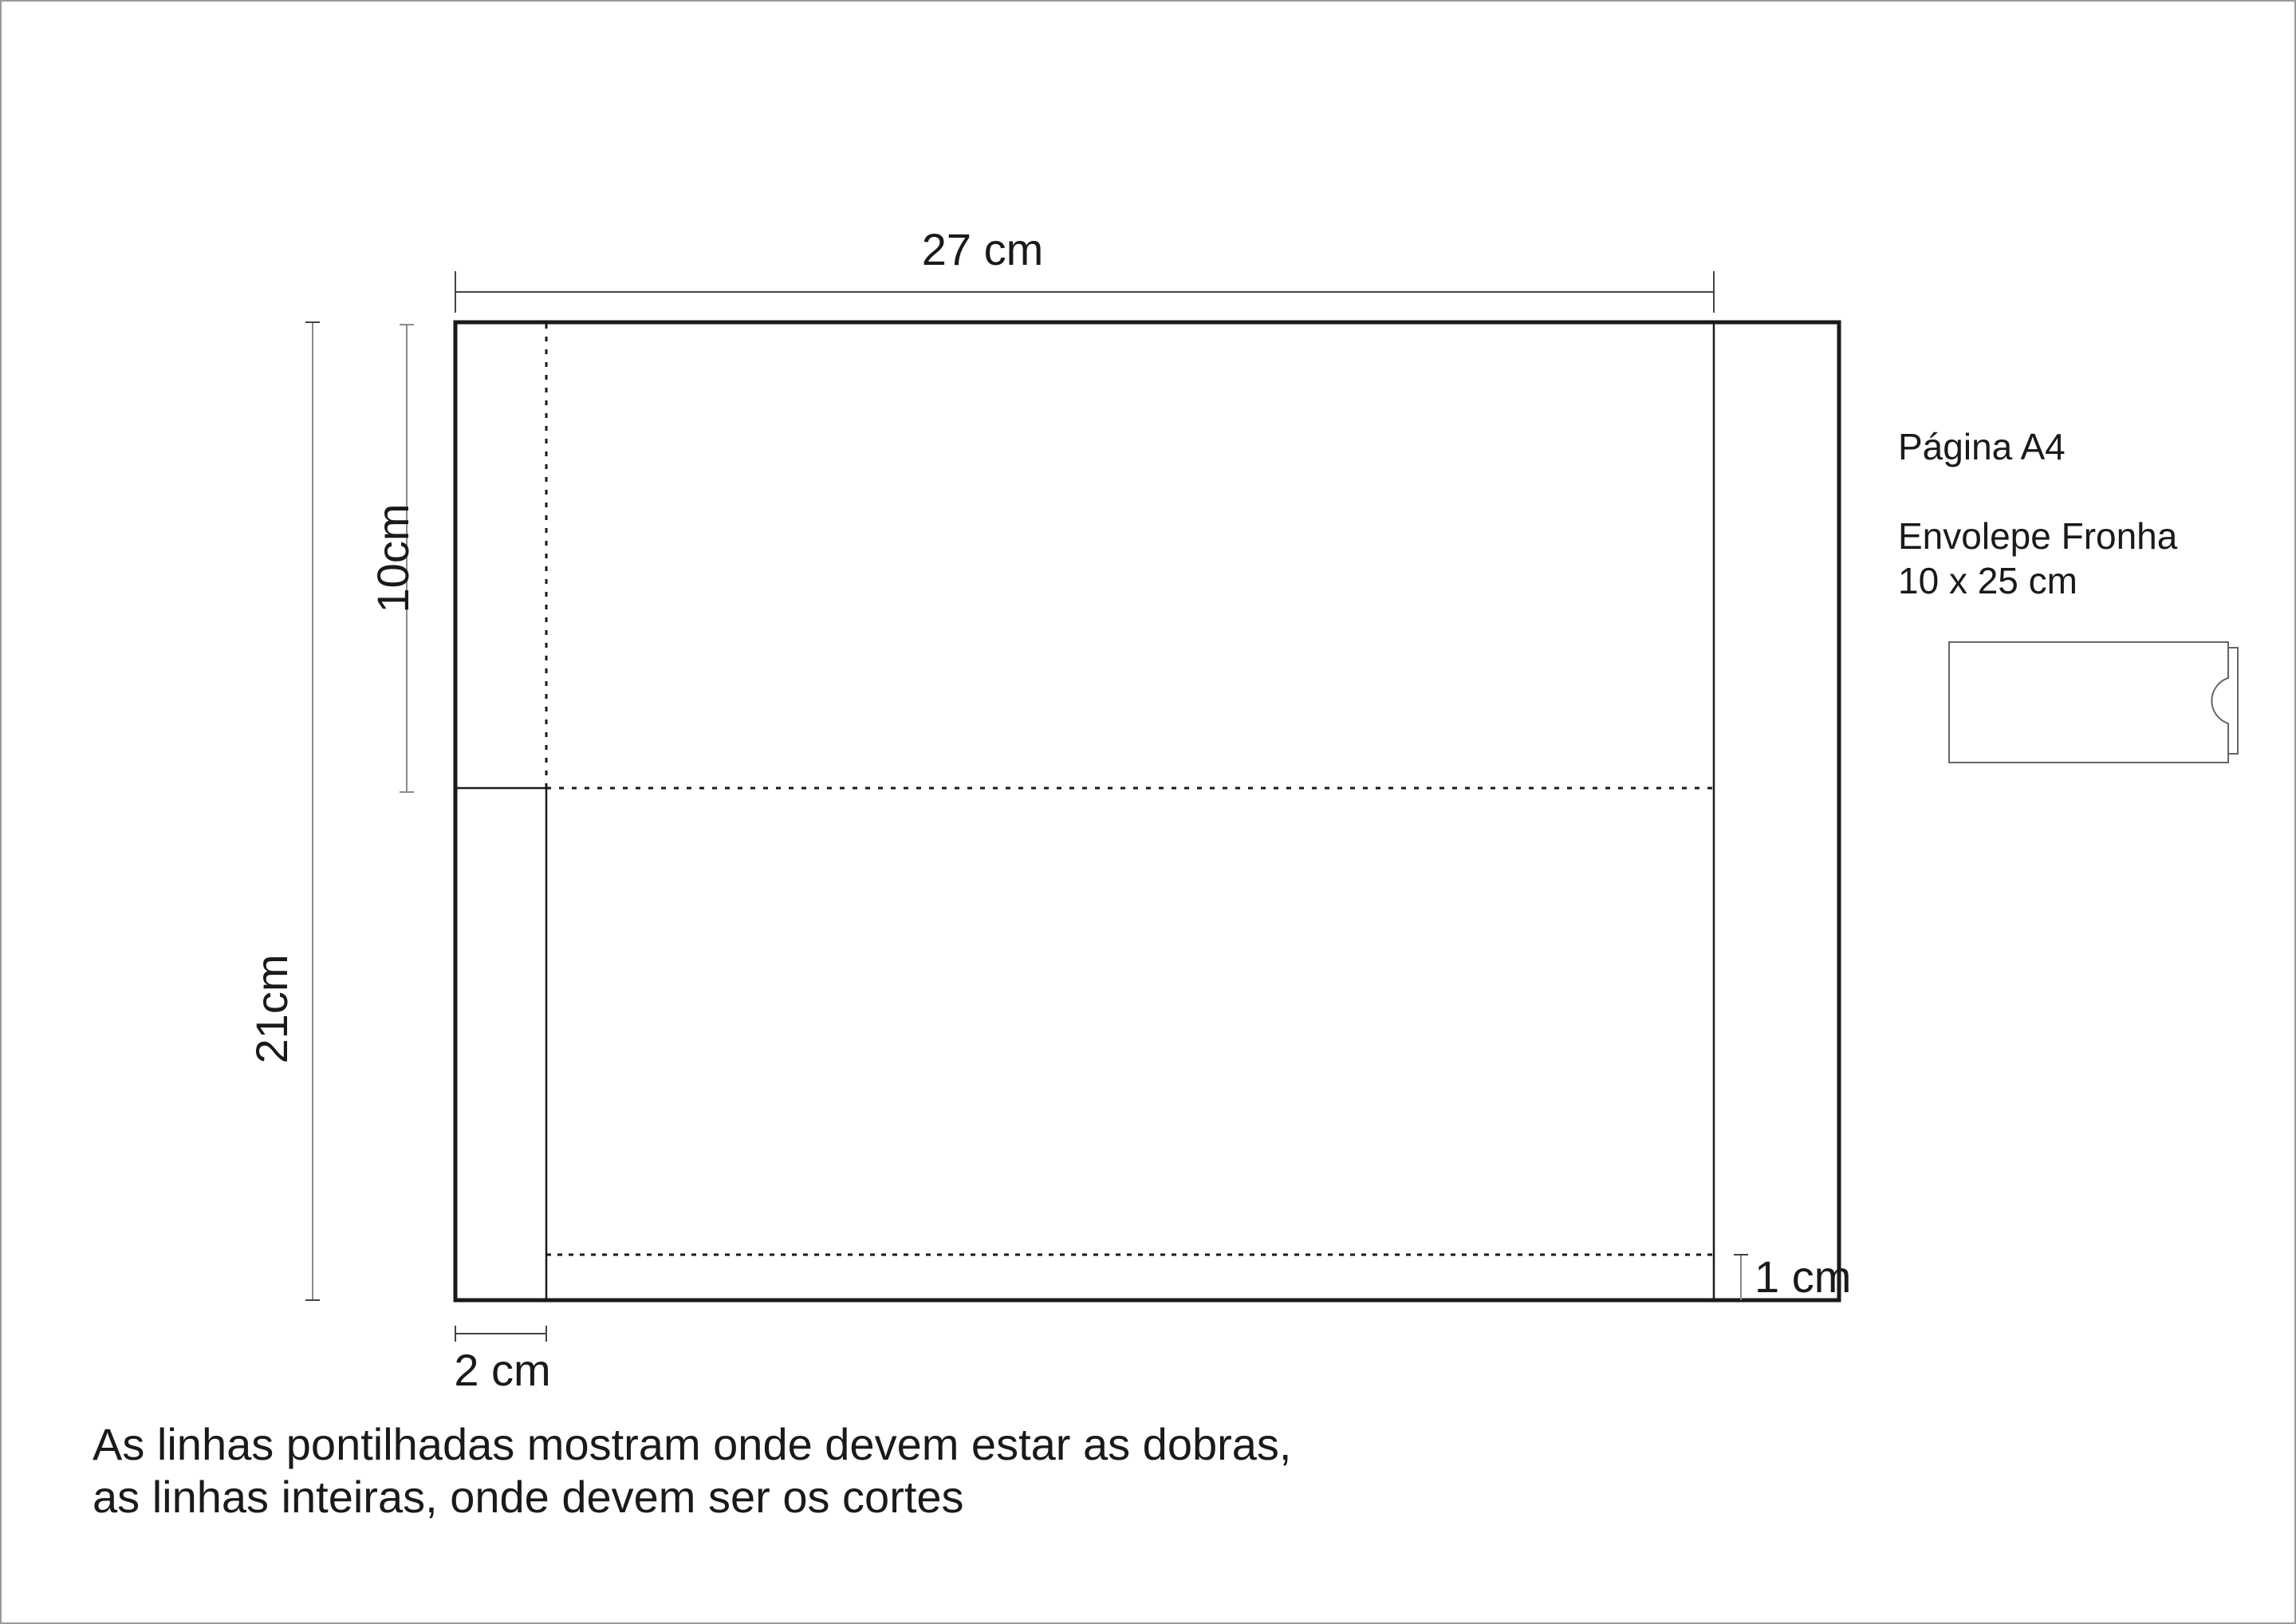  I want to click on side-flap-dimension-label: 2 cm, so click(502, 1370).